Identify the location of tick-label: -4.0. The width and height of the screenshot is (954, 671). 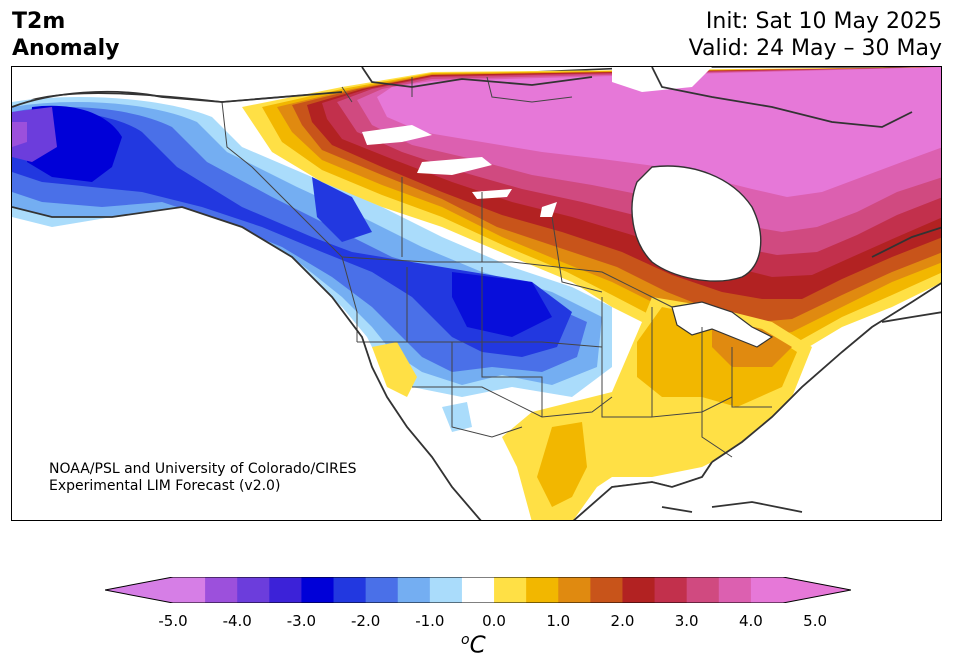
(237, 621).